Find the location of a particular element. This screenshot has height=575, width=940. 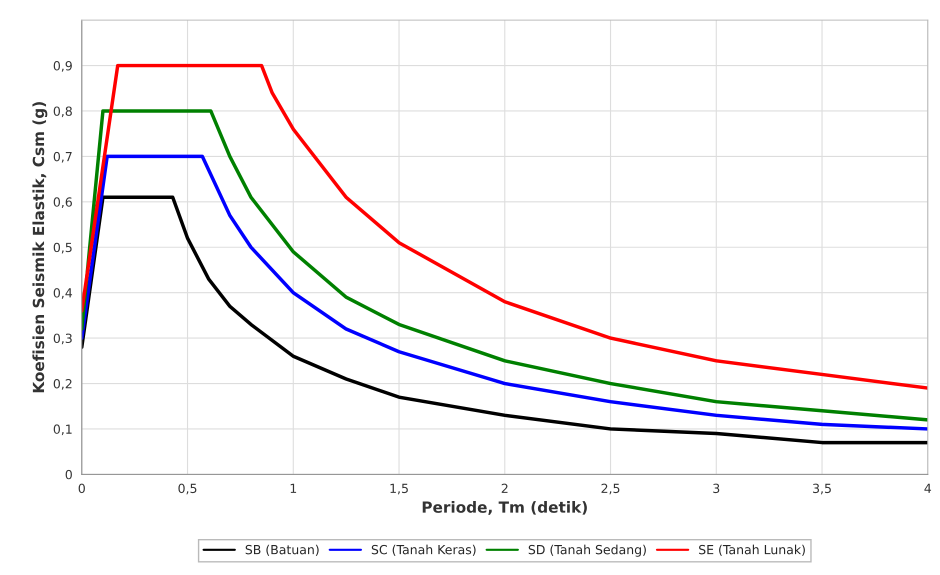

y-tick-label: 0,5 is located at coordinates (63, 248).